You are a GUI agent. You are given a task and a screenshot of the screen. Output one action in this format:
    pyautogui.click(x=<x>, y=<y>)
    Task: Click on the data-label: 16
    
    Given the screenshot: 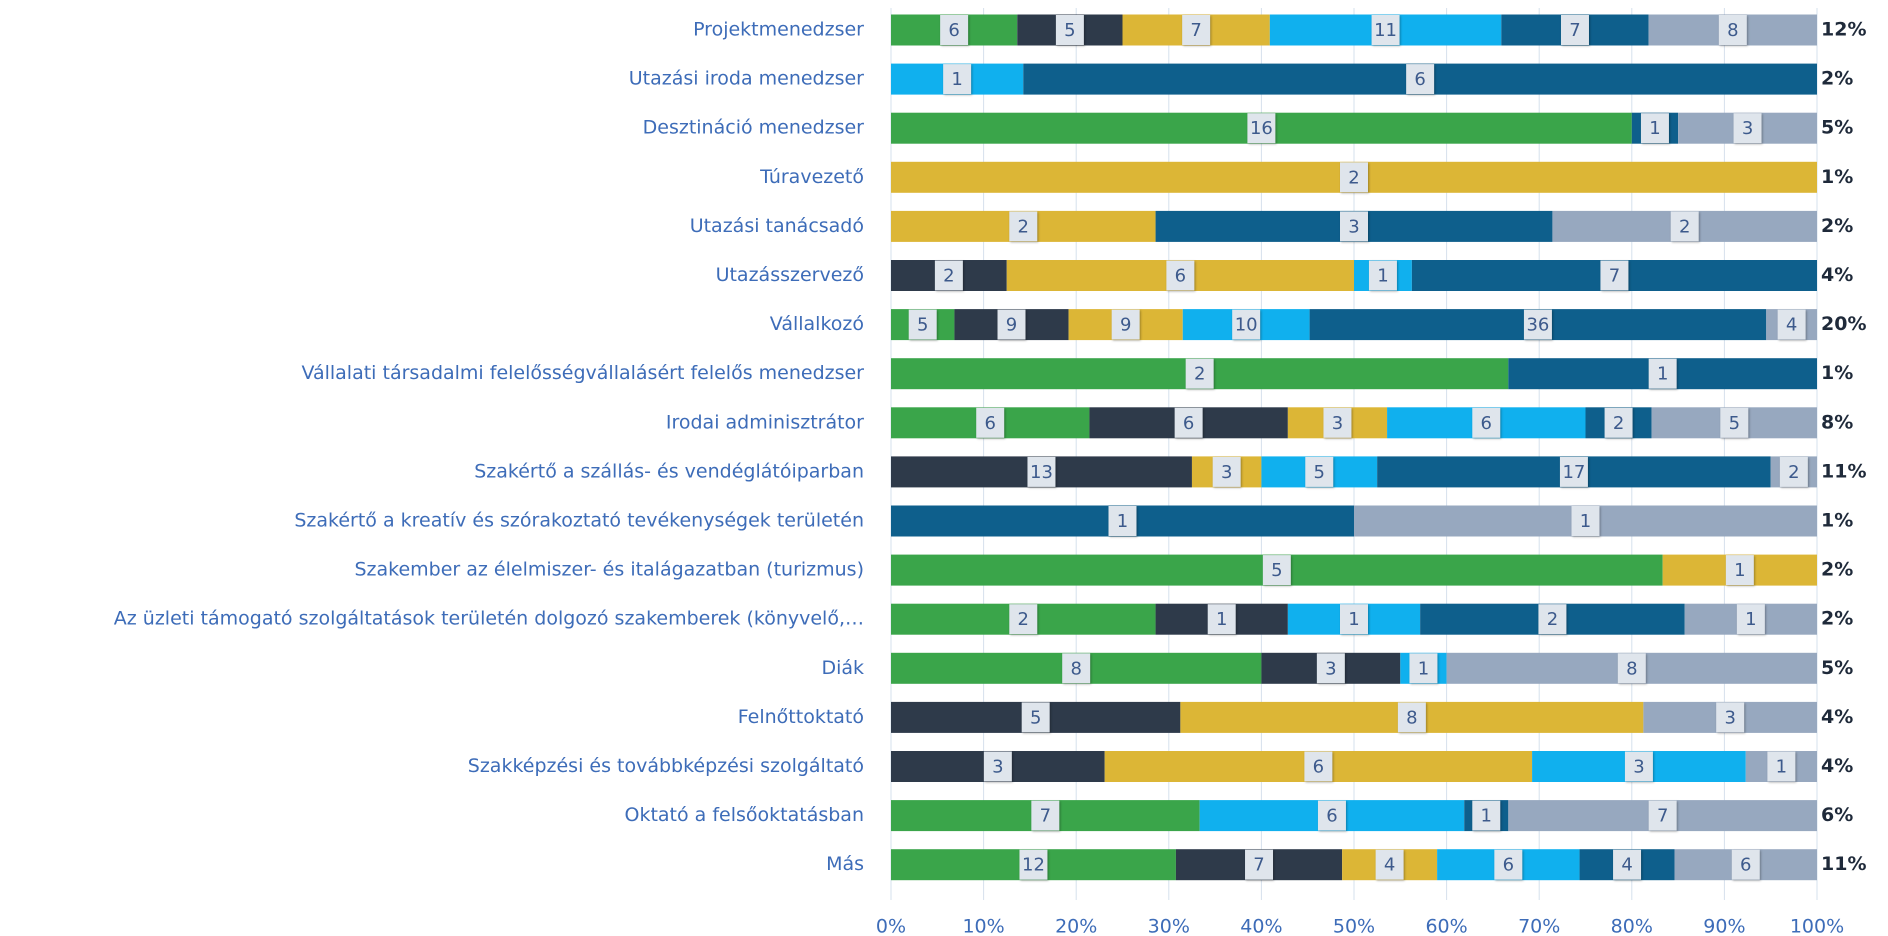 What is the action you would take?
    pyautogui.click(x=1261, y=128)
    